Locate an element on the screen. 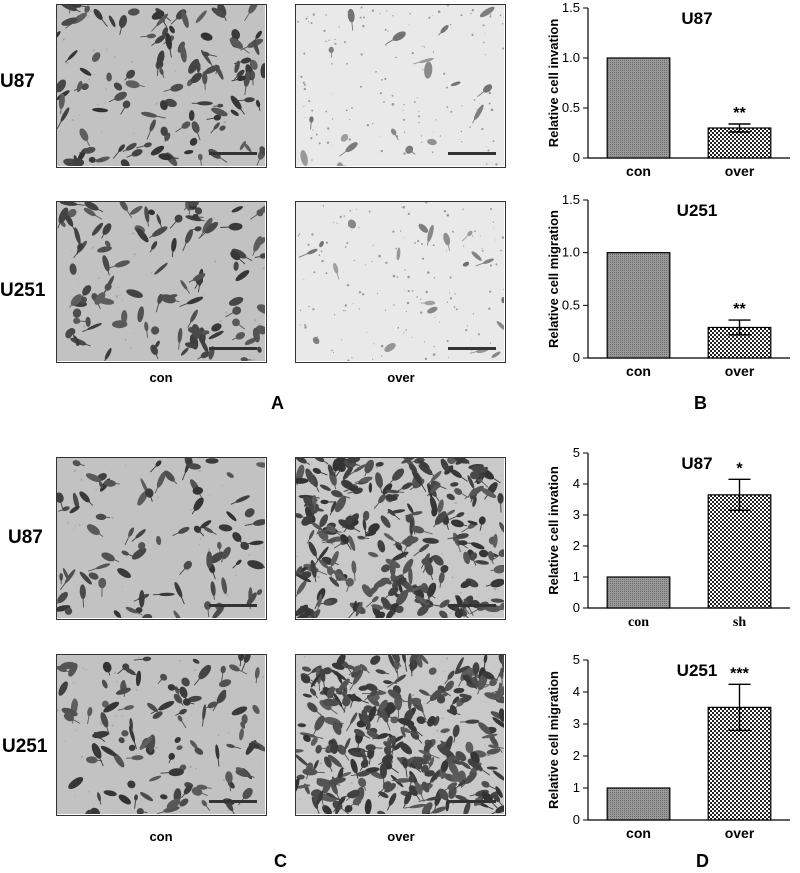 This screenshot has width=800, height=873. micrograph-u251-over-bottom is located at coordinates (400, 735).